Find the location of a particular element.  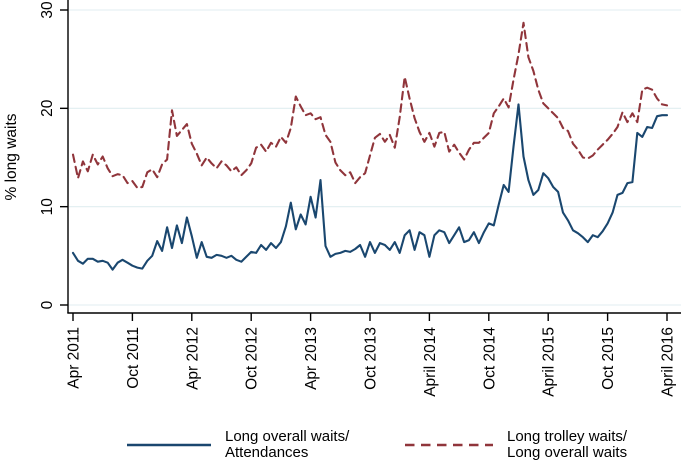

x-tick-label: Oct 2014 is located at coordinates (489, 358).